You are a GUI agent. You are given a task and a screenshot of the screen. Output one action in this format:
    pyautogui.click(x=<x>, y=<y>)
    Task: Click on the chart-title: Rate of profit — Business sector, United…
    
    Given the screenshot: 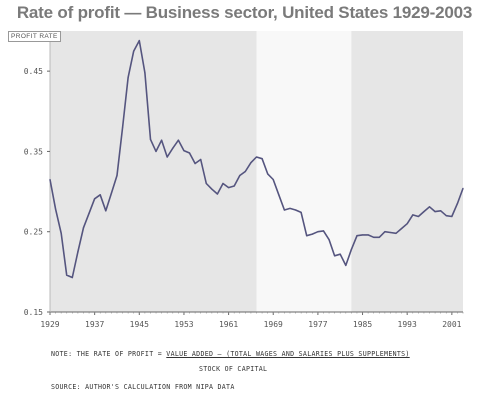 What is the action you would take?
    pyautogui.click(x=244, y=12)
    